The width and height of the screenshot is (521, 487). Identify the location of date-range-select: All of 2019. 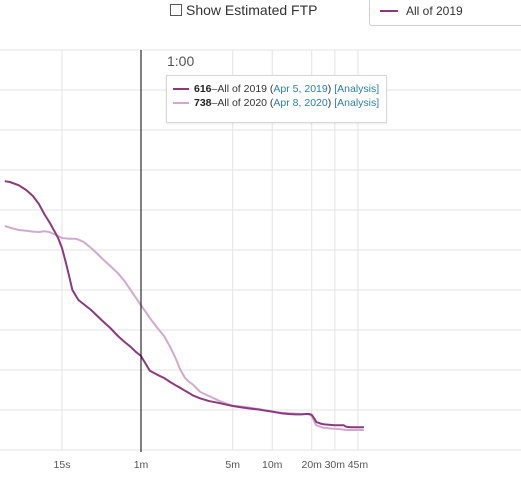
(445, 13).